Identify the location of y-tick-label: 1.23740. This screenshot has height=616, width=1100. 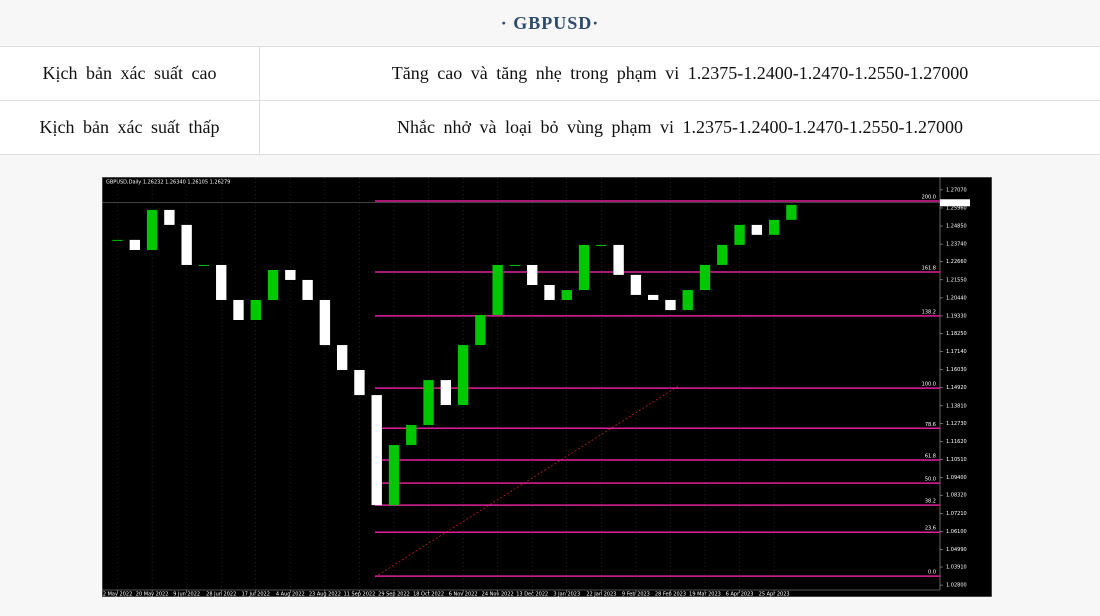
(956, 245).